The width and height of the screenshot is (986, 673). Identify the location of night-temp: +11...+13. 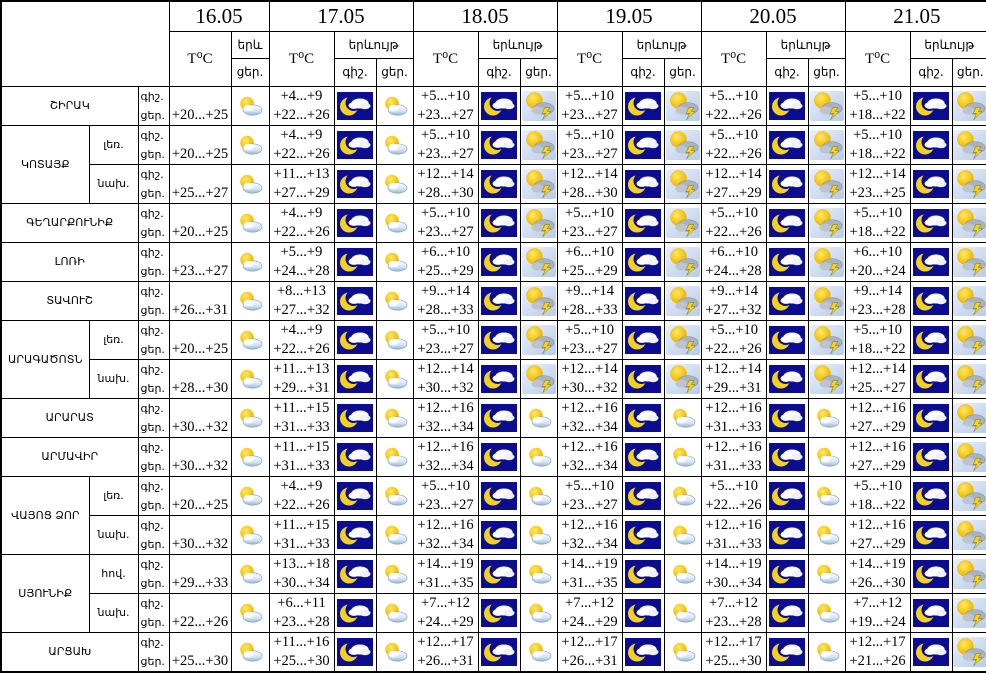
(301, 173).